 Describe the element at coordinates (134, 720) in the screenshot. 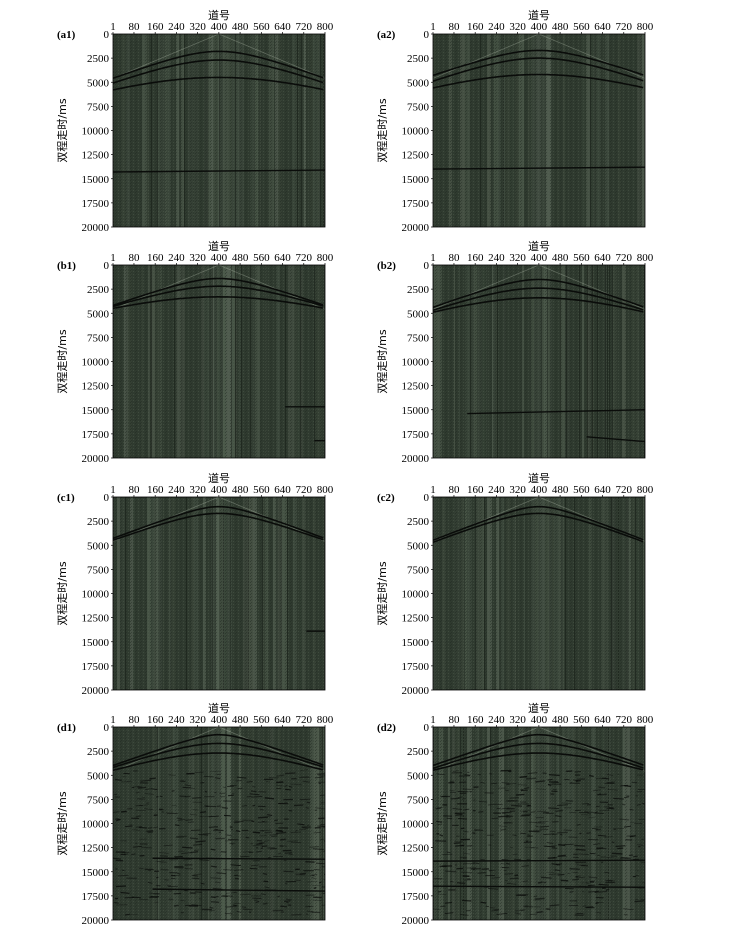

I see `x-tick-label: 80` at that location.